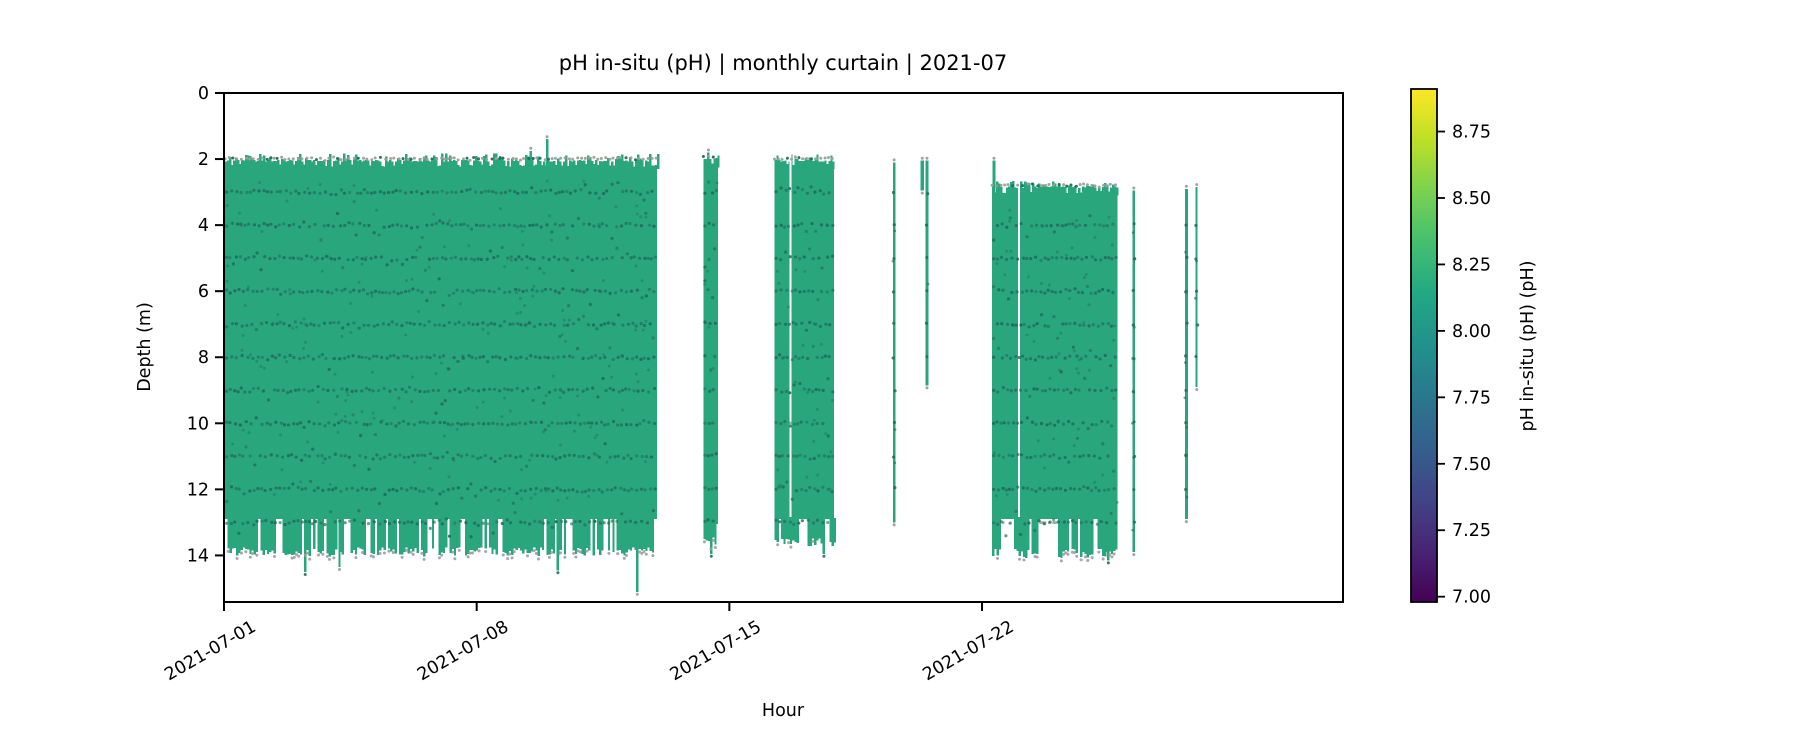 The height and width of the screenshot is (750, 1800). I want to click on curtain-block, so click(1055, 356).